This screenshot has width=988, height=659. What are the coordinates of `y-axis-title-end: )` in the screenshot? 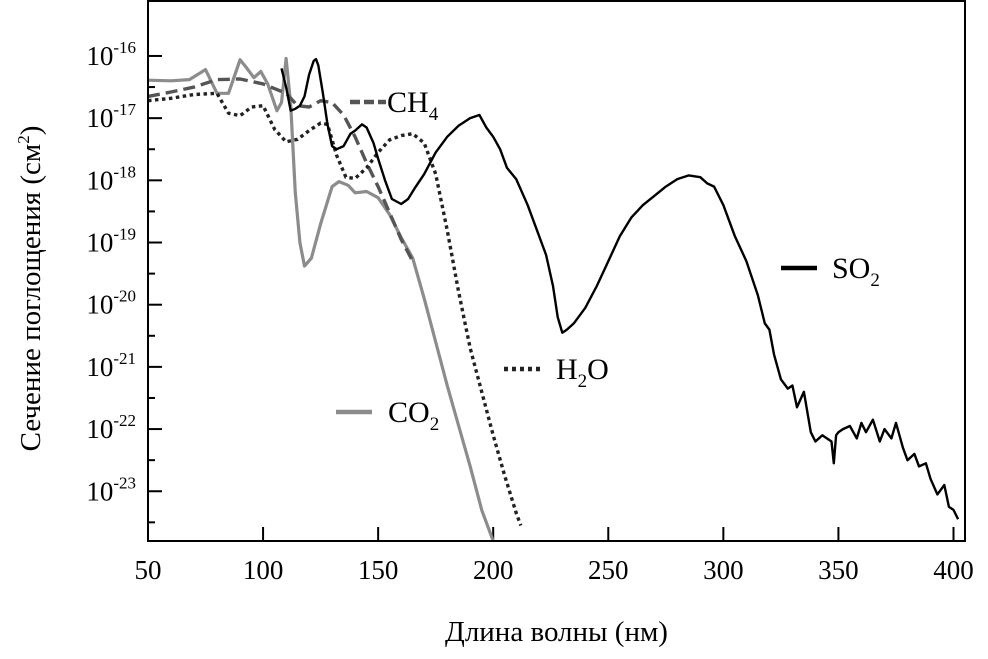 It's located at (31, 131).